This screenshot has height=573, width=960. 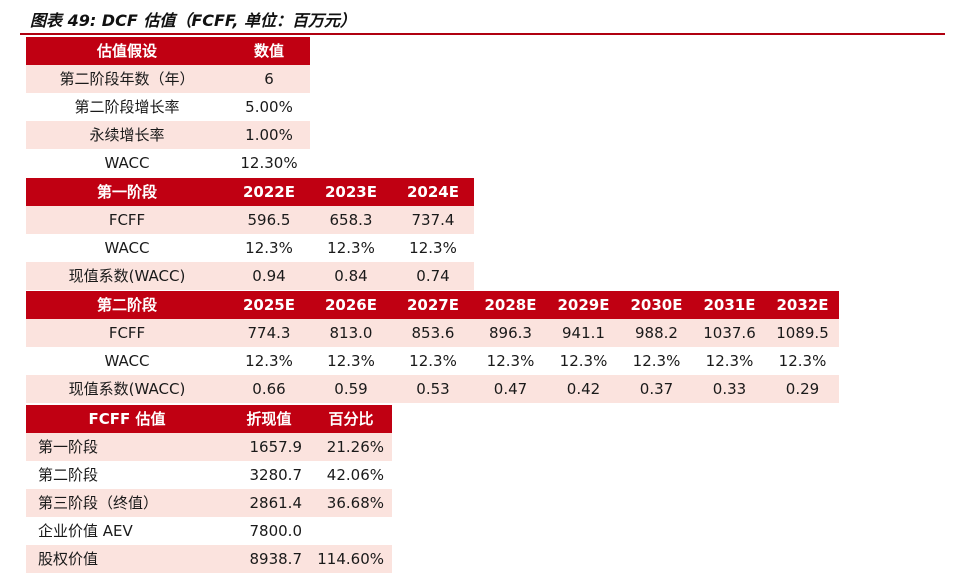 What do you see at coordinates (351, 531) in the screenshot?
I see `row-value` at bounding box center [351, 531].